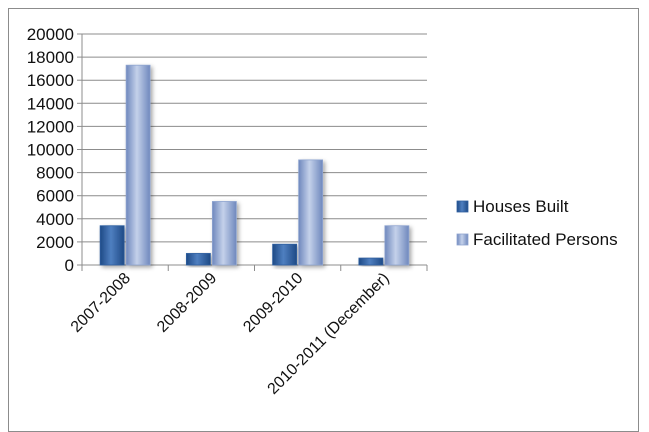  Describe the element at coordinates (50, 57) in the screenshot. I see `y-tick-label: 18000` at that location.